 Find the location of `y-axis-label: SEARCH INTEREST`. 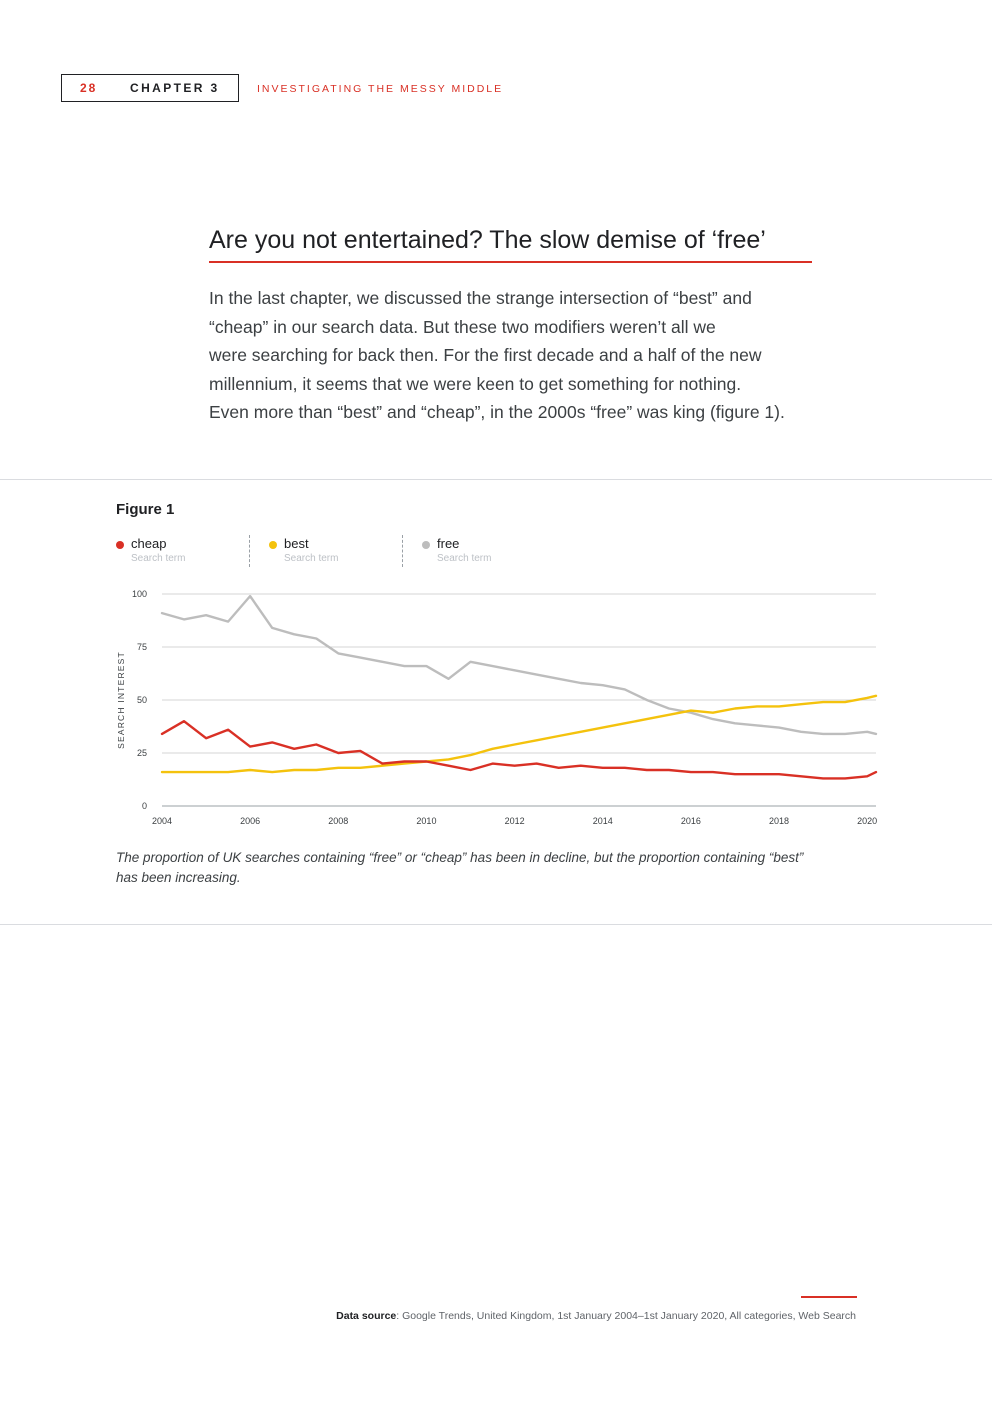

y-axis-label: SEARCH INTEREST is located at coordinates (121, 700).